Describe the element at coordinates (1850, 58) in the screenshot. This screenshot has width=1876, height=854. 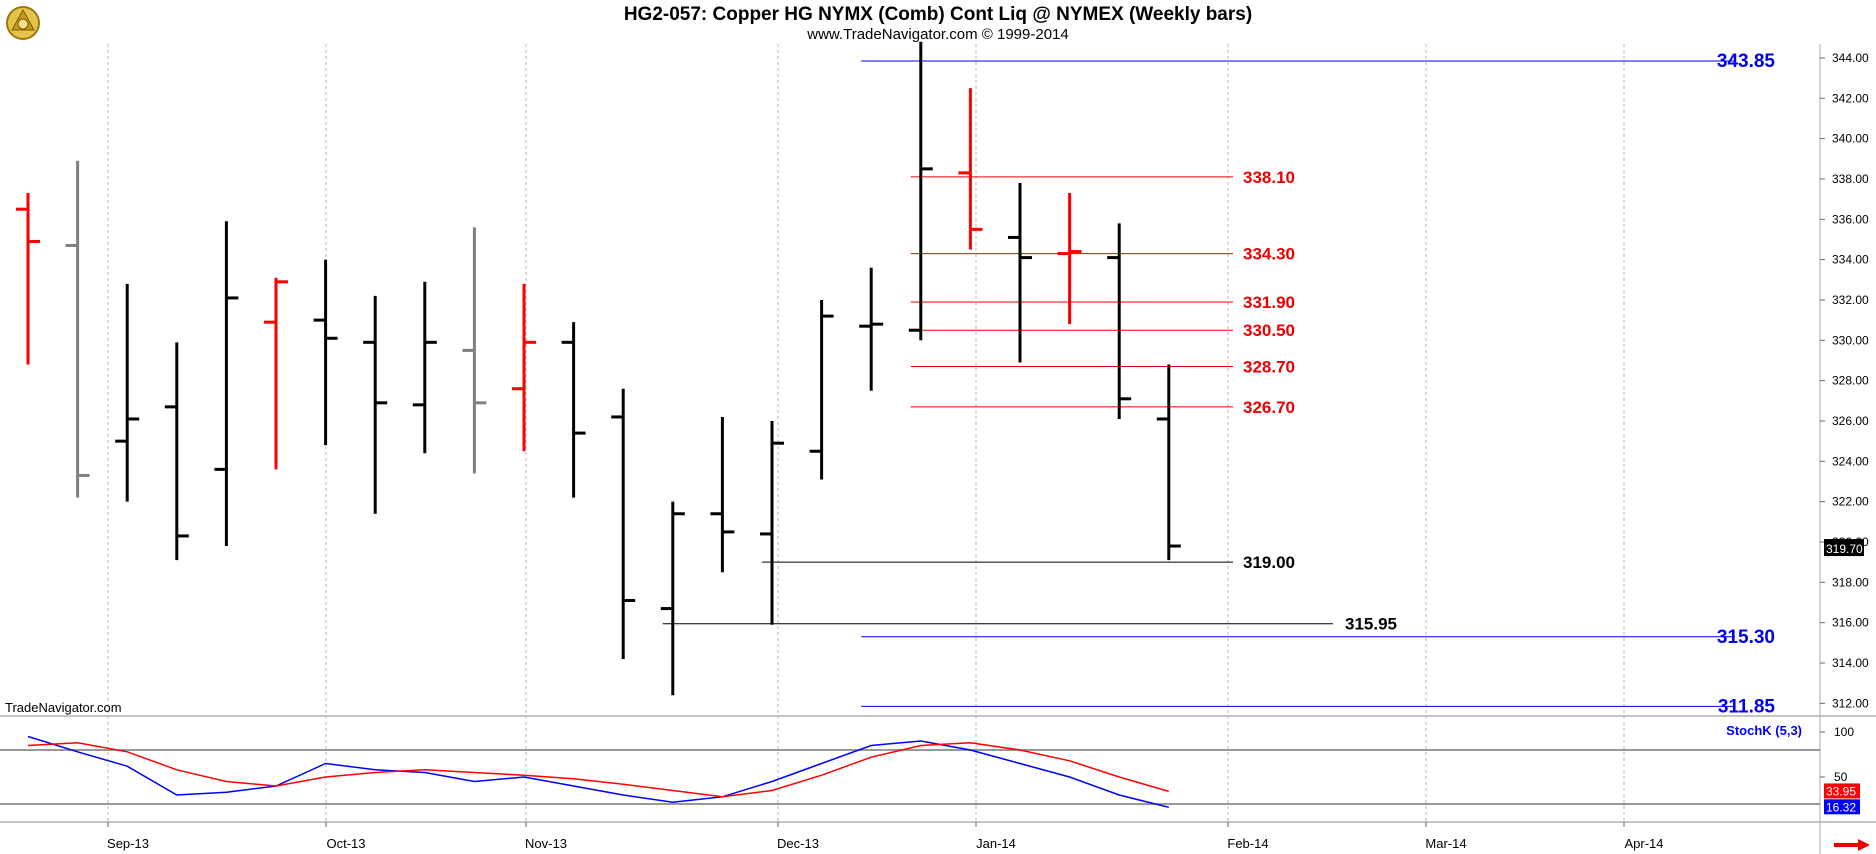
I see `y-tick-label: 344.00` at that location.